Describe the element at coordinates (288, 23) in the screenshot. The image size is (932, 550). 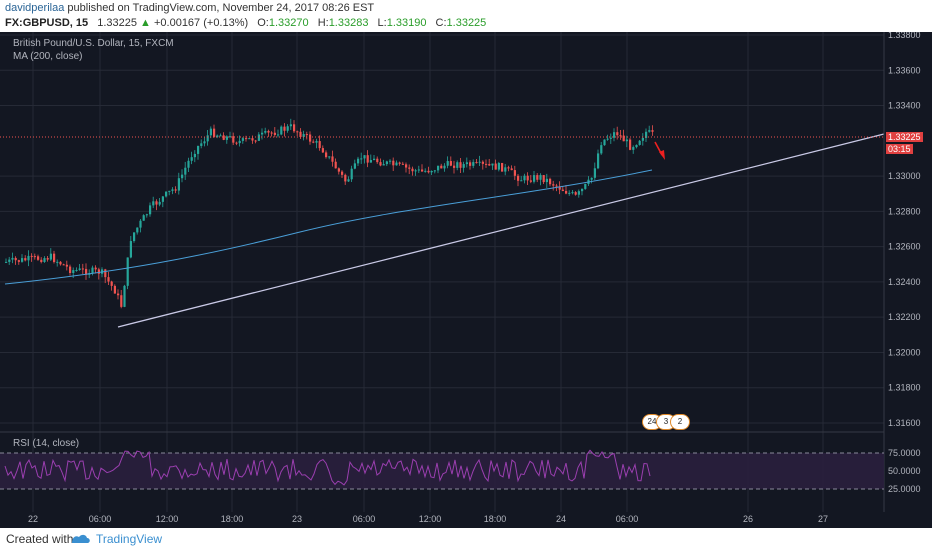
I see `open-value: 1.33270` at that location.